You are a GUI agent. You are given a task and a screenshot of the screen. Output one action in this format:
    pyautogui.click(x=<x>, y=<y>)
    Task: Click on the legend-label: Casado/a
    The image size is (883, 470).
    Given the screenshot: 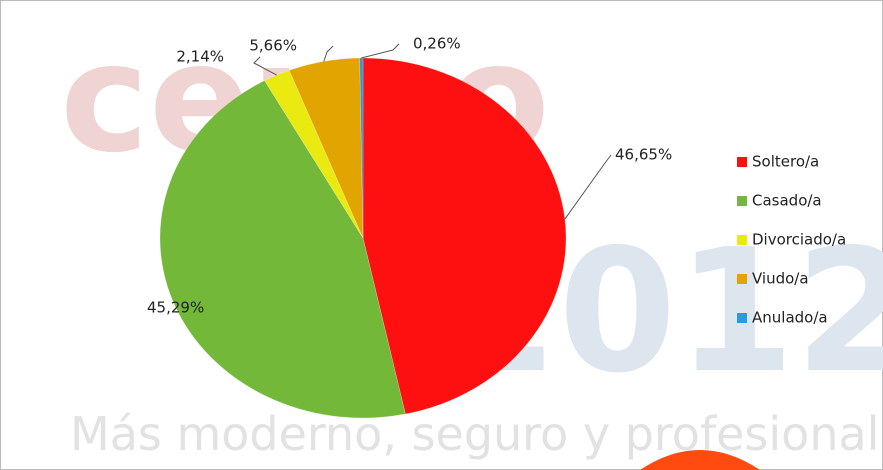 What is the action you would take?
    pyautogui.click(x=787, y=201)
    